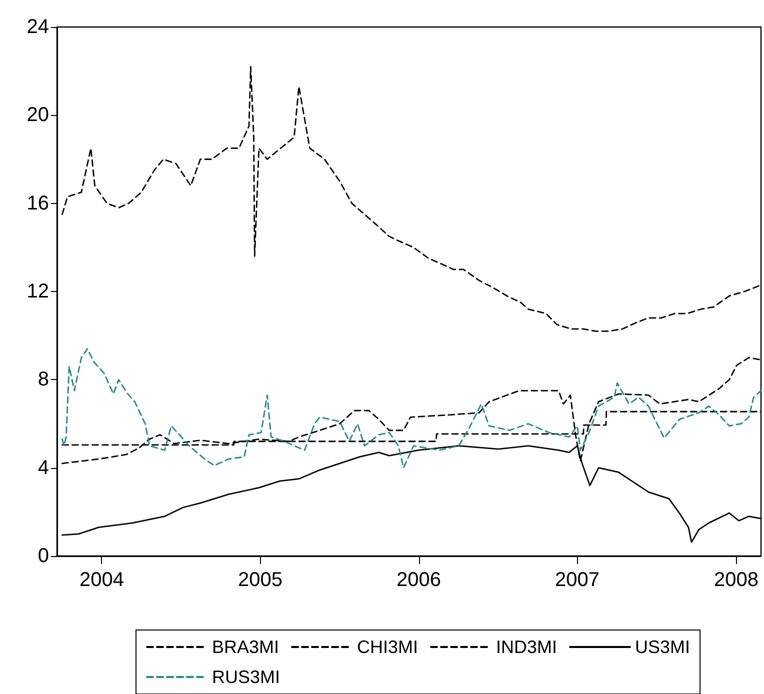  Describe the element at coordinates (37, 115) in the screenshot. I see `y-tick-label: 20` at that location.